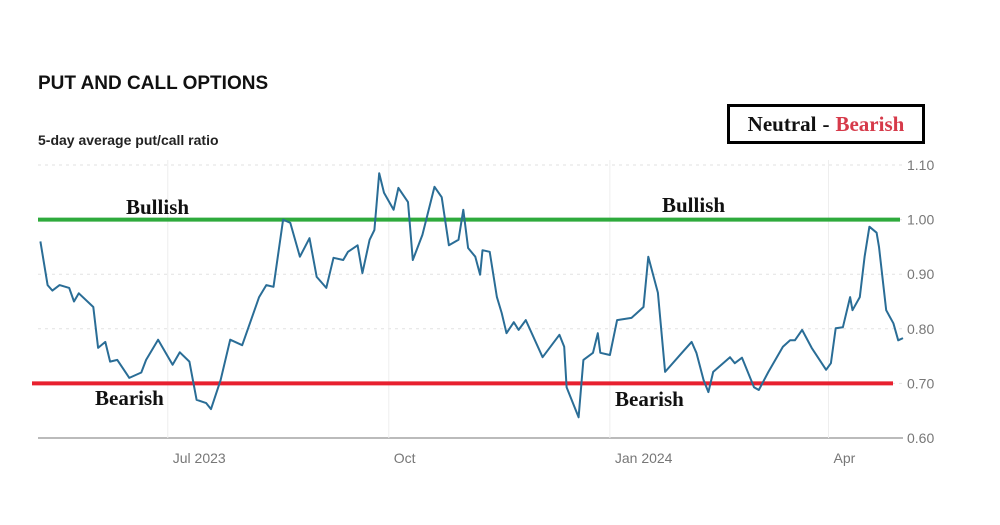 The height and width of the screenshot is (525, 1000). I want to click on y-tick-label: 0.90, so click(920, 274).